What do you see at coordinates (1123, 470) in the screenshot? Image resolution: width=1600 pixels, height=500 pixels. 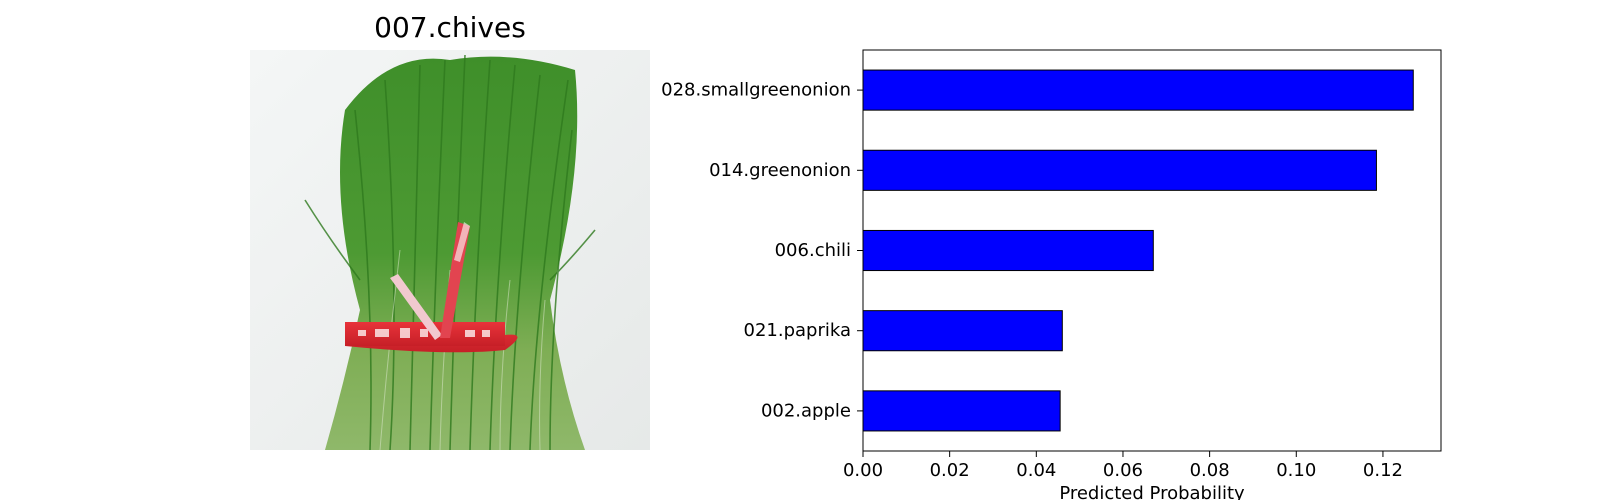 I see `x-tick-label: 0.06` at bounding box center [1123, 470].